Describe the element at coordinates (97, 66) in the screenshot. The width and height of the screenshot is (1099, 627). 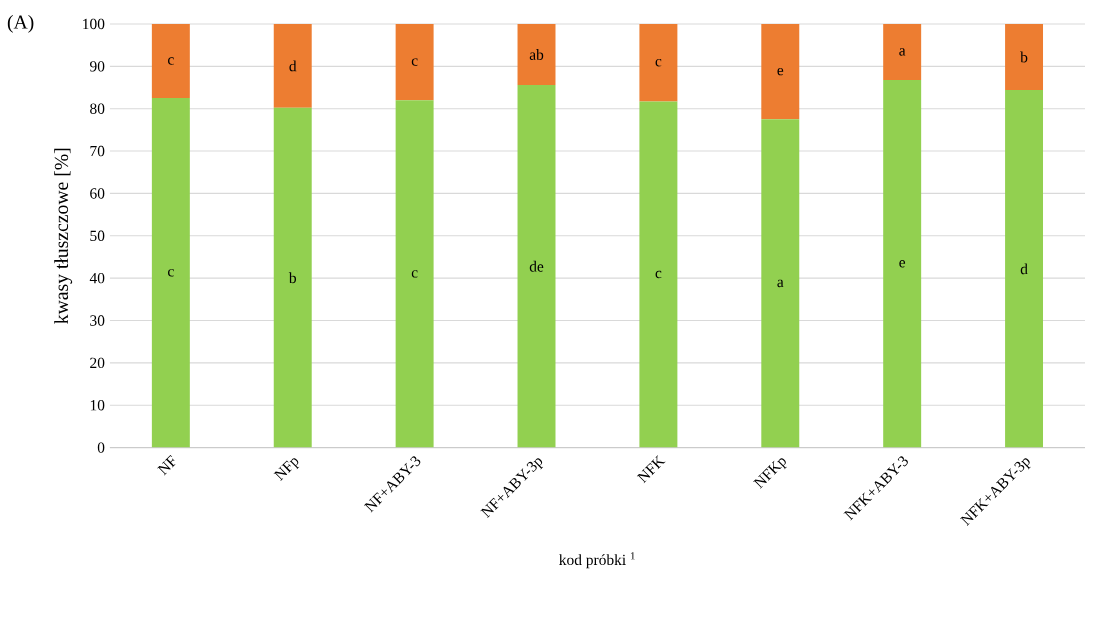
I see `y-tick-label: 90` at that location.